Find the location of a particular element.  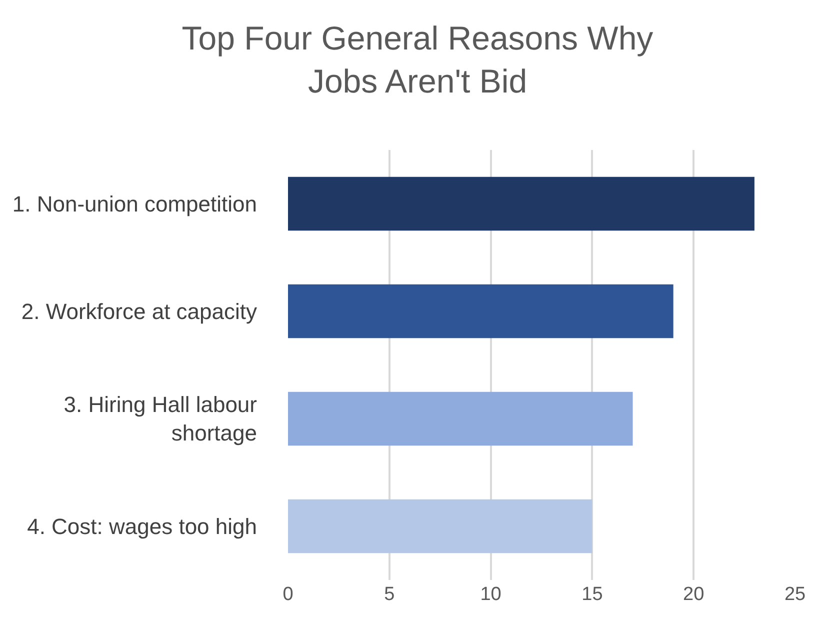

y-tick-label: 4. Cost: wages too high is located at coordinates (142, 526).